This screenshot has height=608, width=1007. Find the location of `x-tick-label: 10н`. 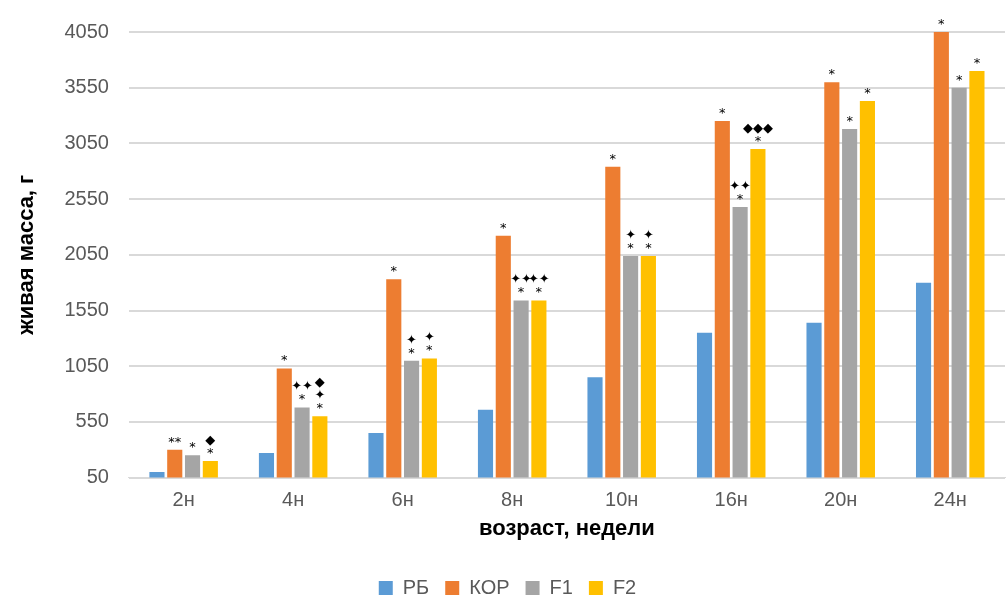

x-tick-label: 10н is located at coordinates (622, 499).